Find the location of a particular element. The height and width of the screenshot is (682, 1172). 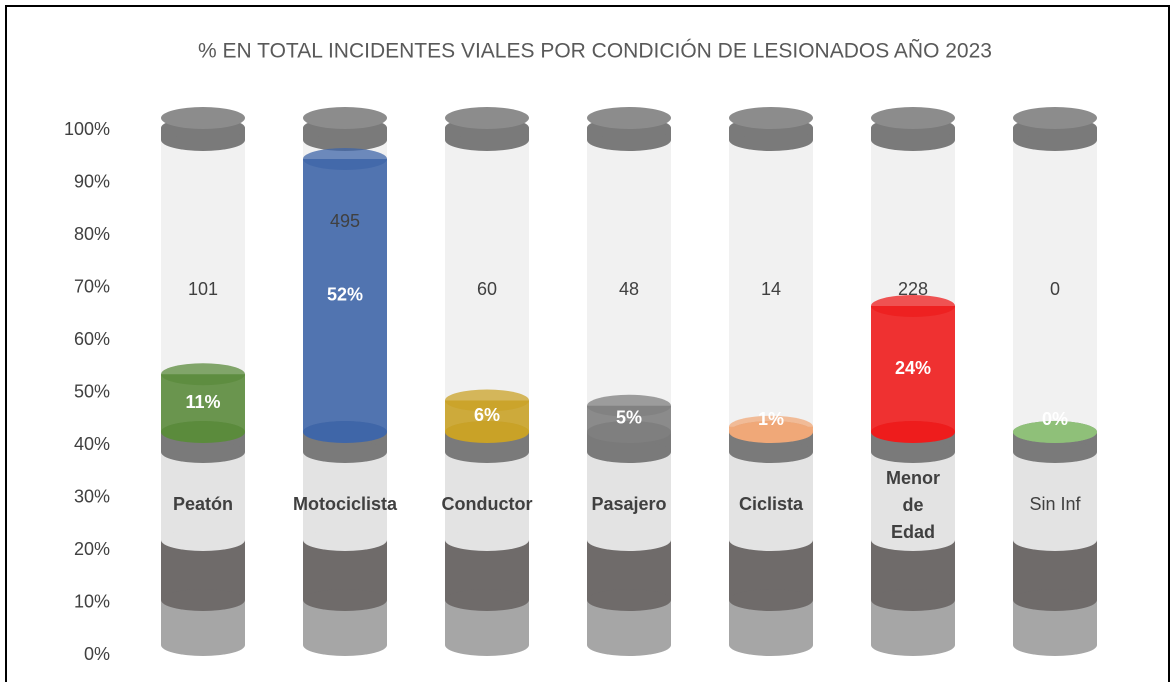

count-label: 495 is located at coordinates (345, 221).